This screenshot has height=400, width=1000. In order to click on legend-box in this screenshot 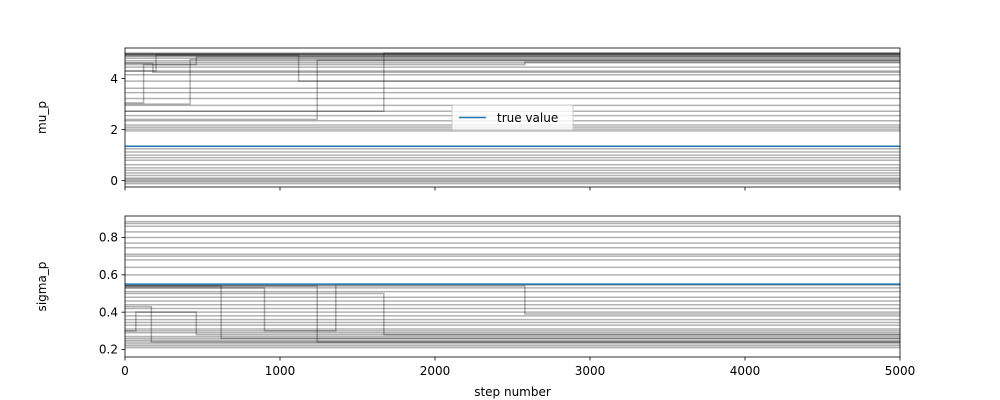, I will do `click(512, 117)`.